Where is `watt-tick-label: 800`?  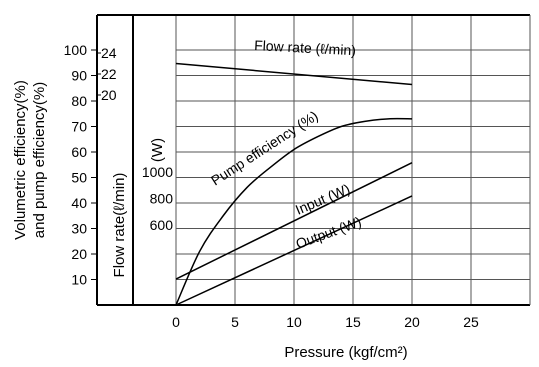
watt-tick-label: 800 is located at coordinates (162, 199).